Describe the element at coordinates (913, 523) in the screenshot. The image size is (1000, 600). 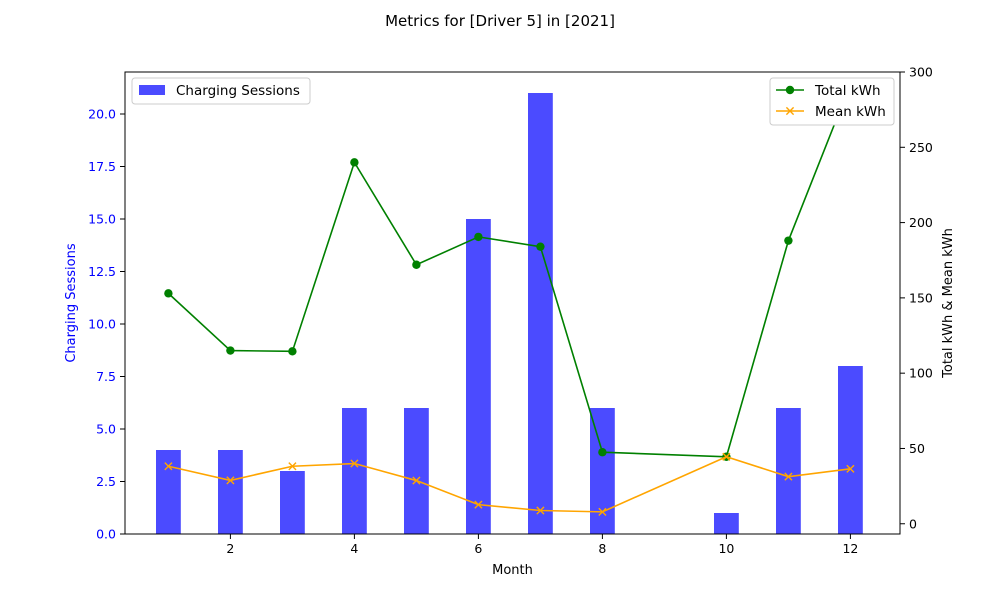
I see `y-right-tick-label-0: 0` at that location.